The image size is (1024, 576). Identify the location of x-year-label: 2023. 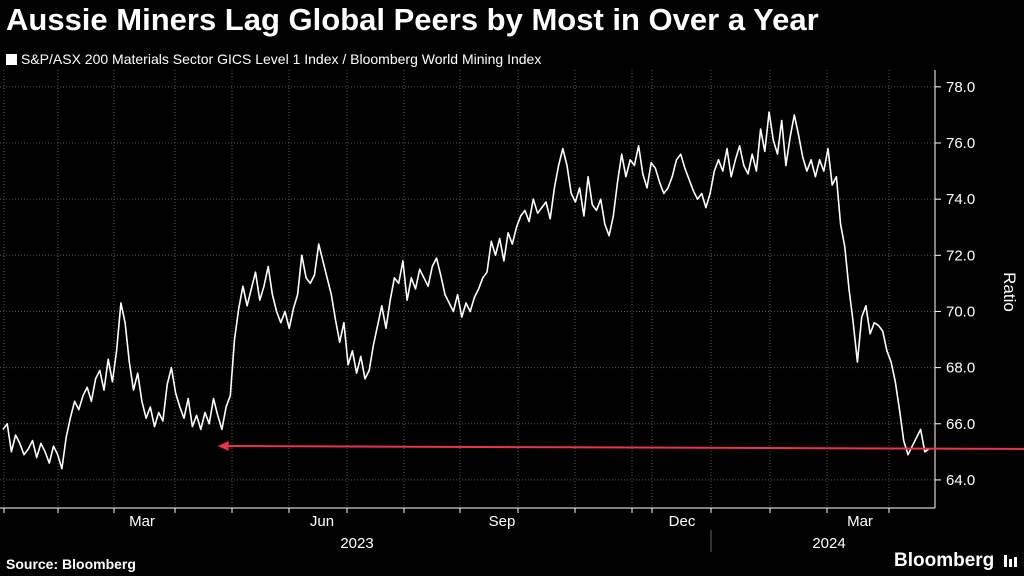
(356, 543).